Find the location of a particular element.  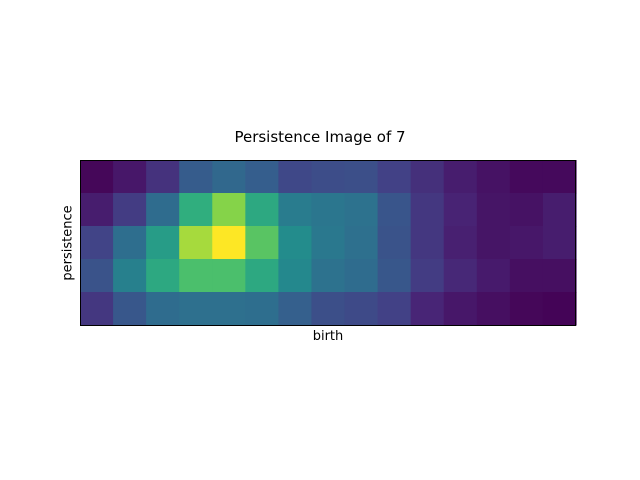

heatmap-cell-r1-c3 is located at coordinates (196, 210).